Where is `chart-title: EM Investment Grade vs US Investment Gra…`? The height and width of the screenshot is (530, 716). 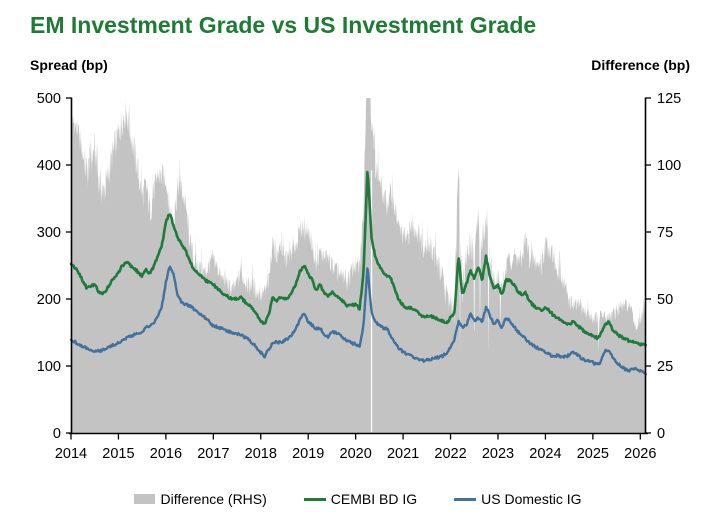
chart-title: EM Investment Grade vs US Investment Gra… is located at coordinates (283, 25).